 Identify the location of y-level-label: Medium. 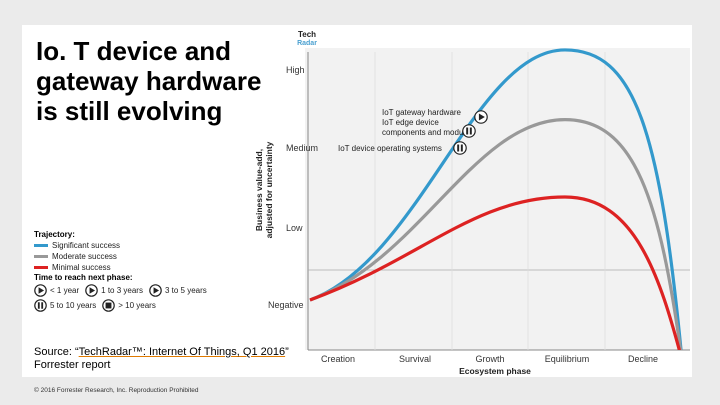
(302, 148).